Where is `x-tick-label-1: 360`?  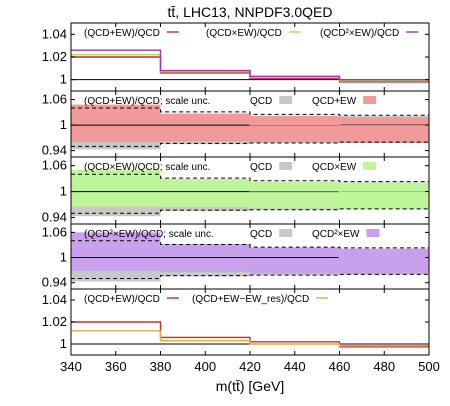
x-tick-label-1: 360 is located at coordinates (116, 366).